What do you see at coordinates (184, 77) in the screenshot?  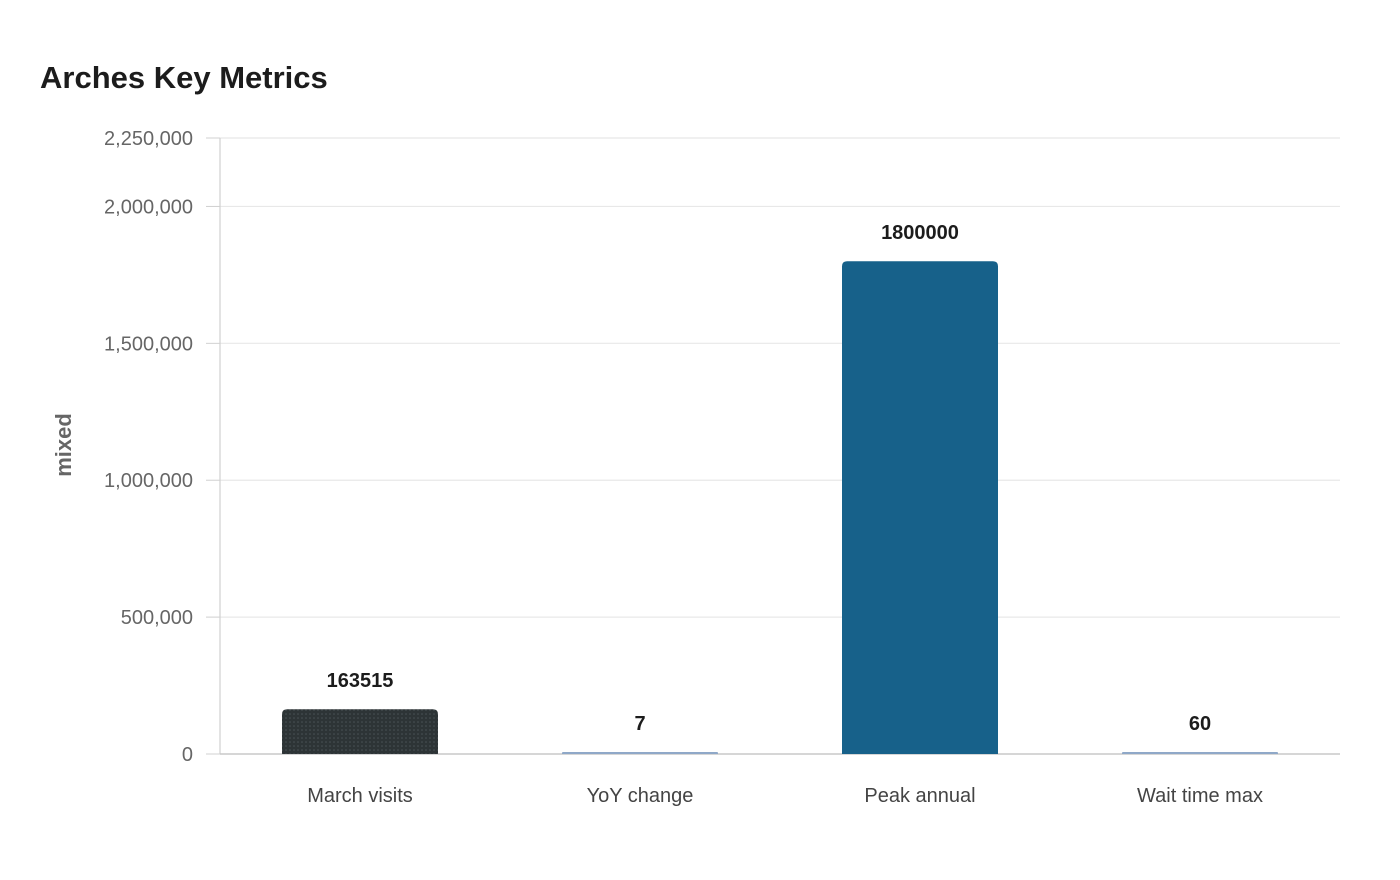 I see `chart-title: Arches Key Metrics` at bounding box center [184, 77].